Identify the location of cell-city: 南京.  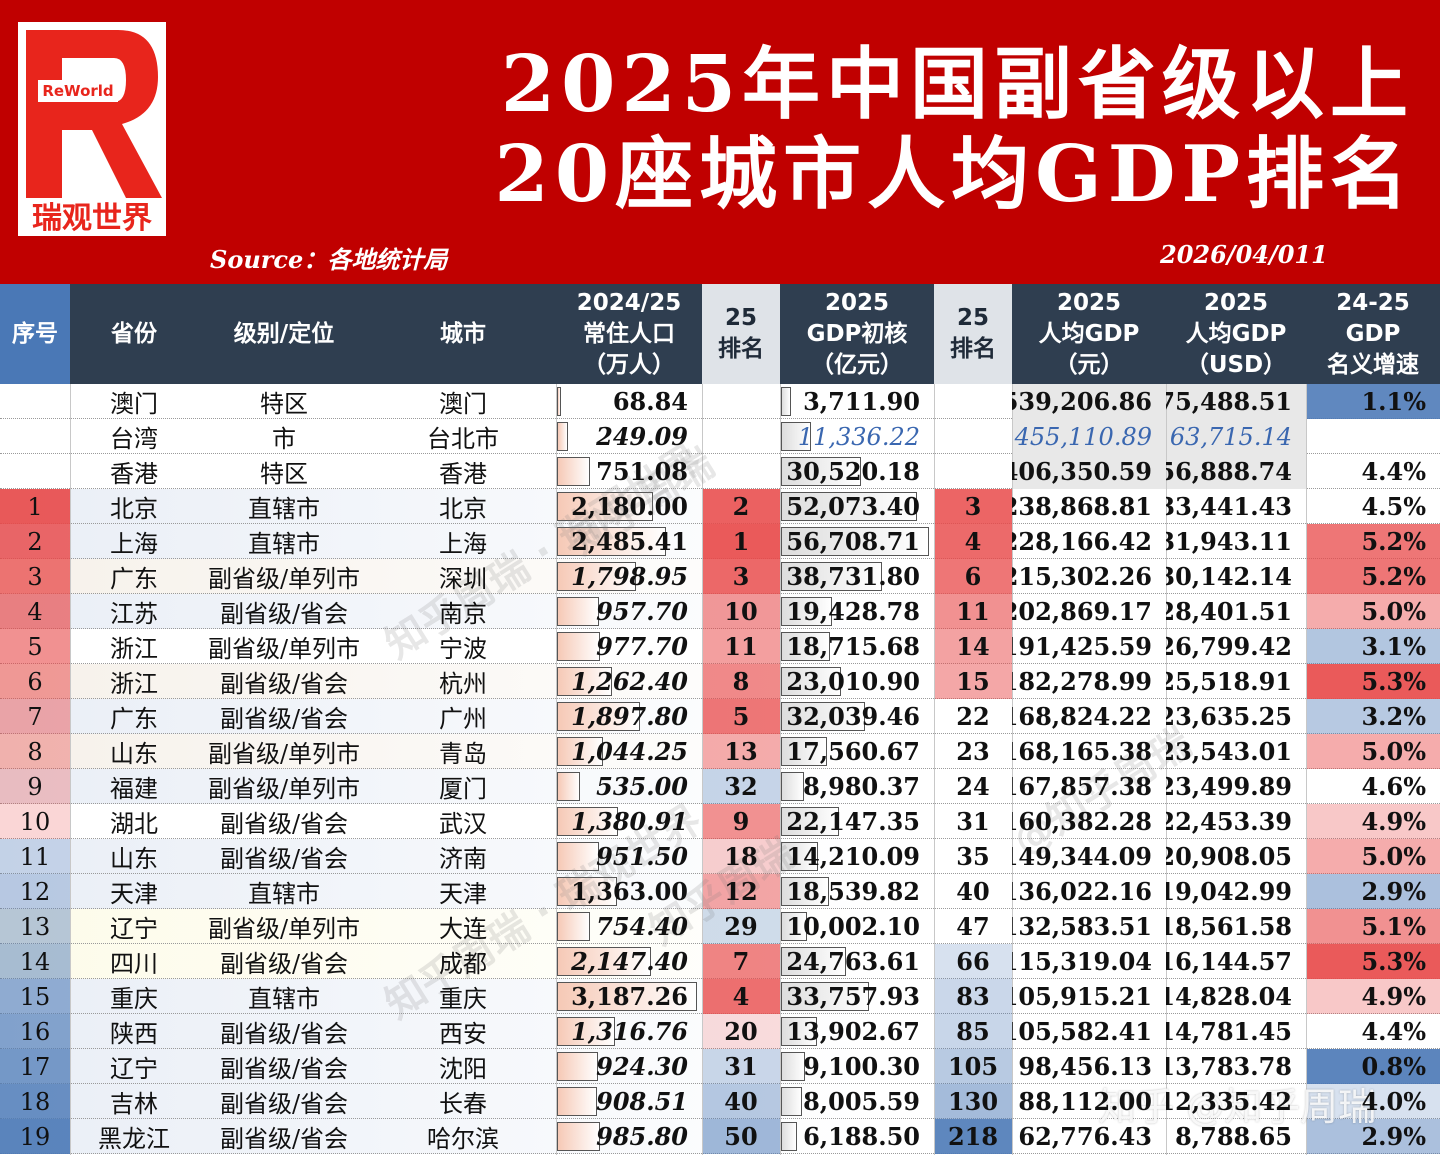
(463, 611).